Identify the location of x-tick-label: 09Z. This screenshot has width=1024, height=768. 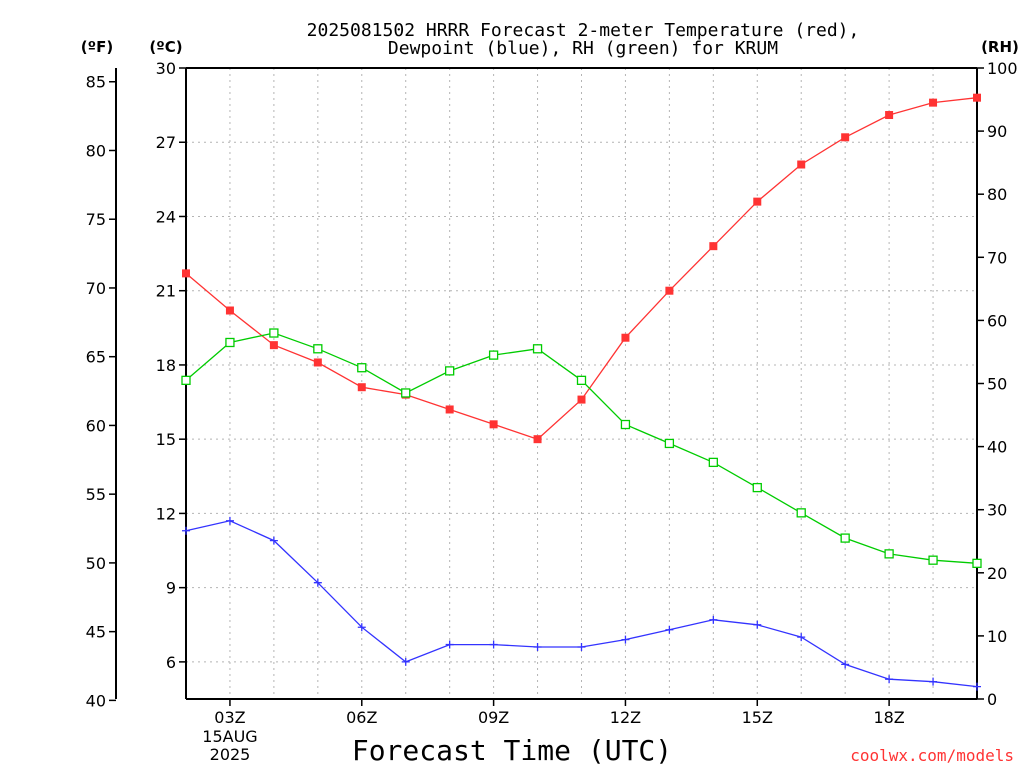
(493, 717).